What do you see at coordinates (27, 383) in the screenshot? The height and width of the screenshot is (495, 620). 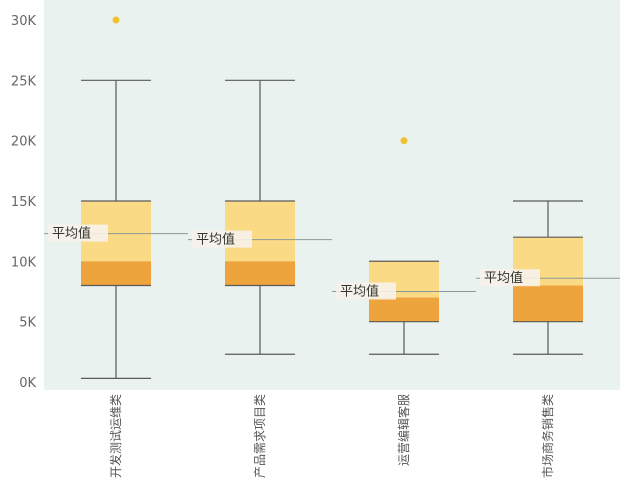 I see `y-tick-label: 0K` at bounding box center [27, 383].